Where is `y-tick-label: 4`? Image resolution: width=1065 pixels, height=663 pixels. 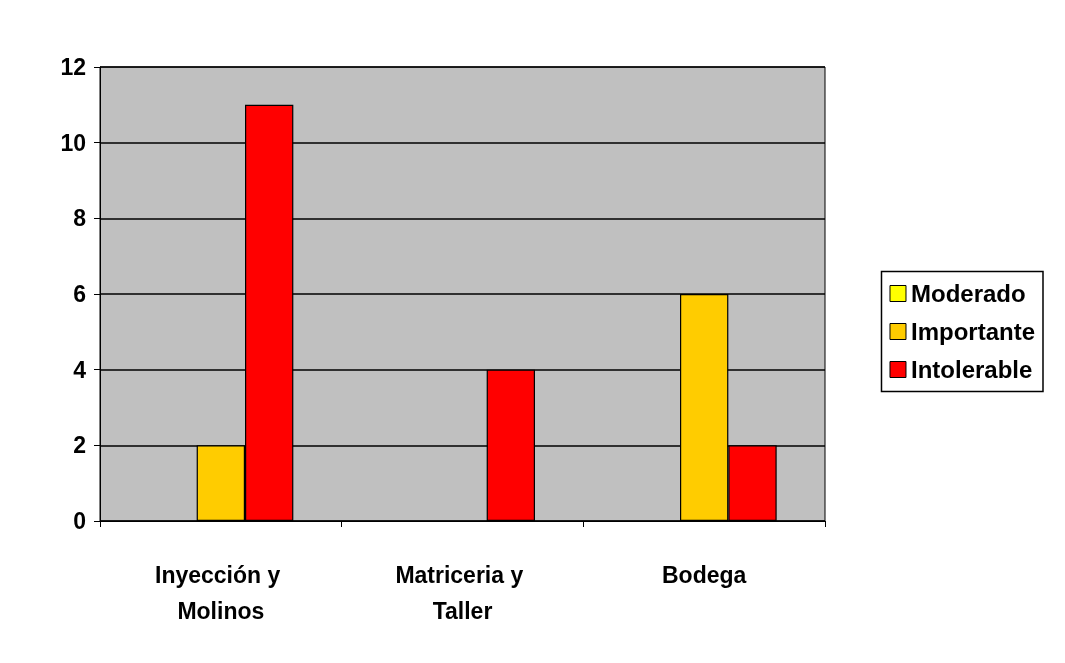
y-tick-label: 4 is located at coordinates (80, 369).